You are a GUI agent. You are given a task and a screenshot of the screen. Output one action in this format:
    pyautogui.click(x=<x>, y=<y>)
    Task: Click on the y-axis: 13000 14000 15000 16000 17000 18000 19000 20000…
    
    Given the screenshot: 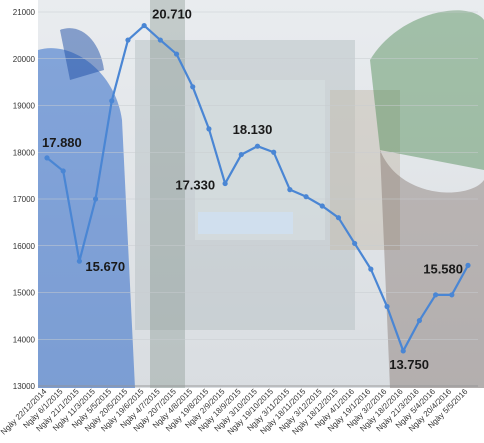 What is the action you would take?
    pyautogui.click(x=24, y=199)
    